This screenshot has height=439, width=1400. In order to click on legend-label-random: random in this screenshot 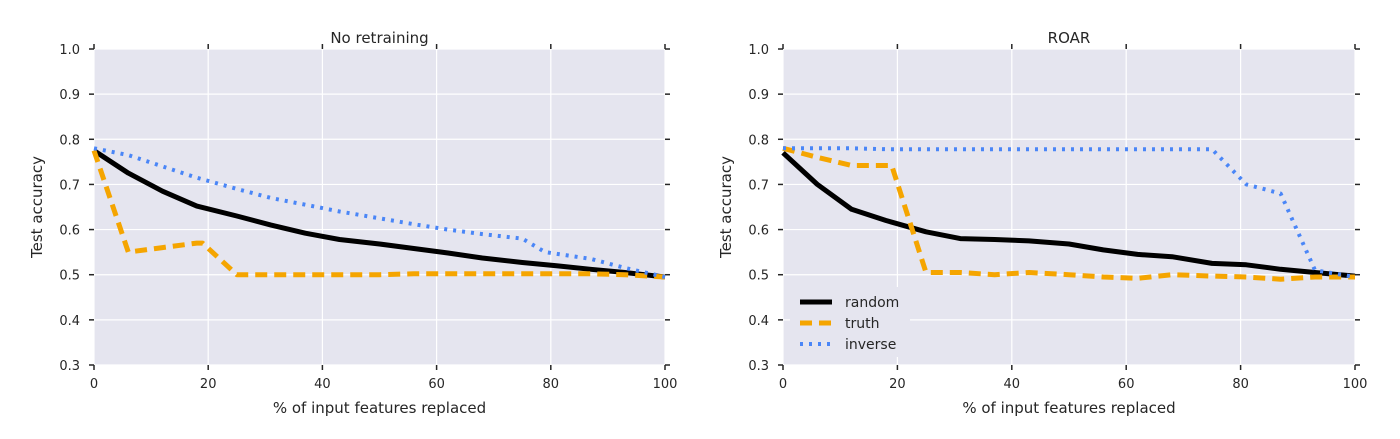, I will do `click(872, 303)`.